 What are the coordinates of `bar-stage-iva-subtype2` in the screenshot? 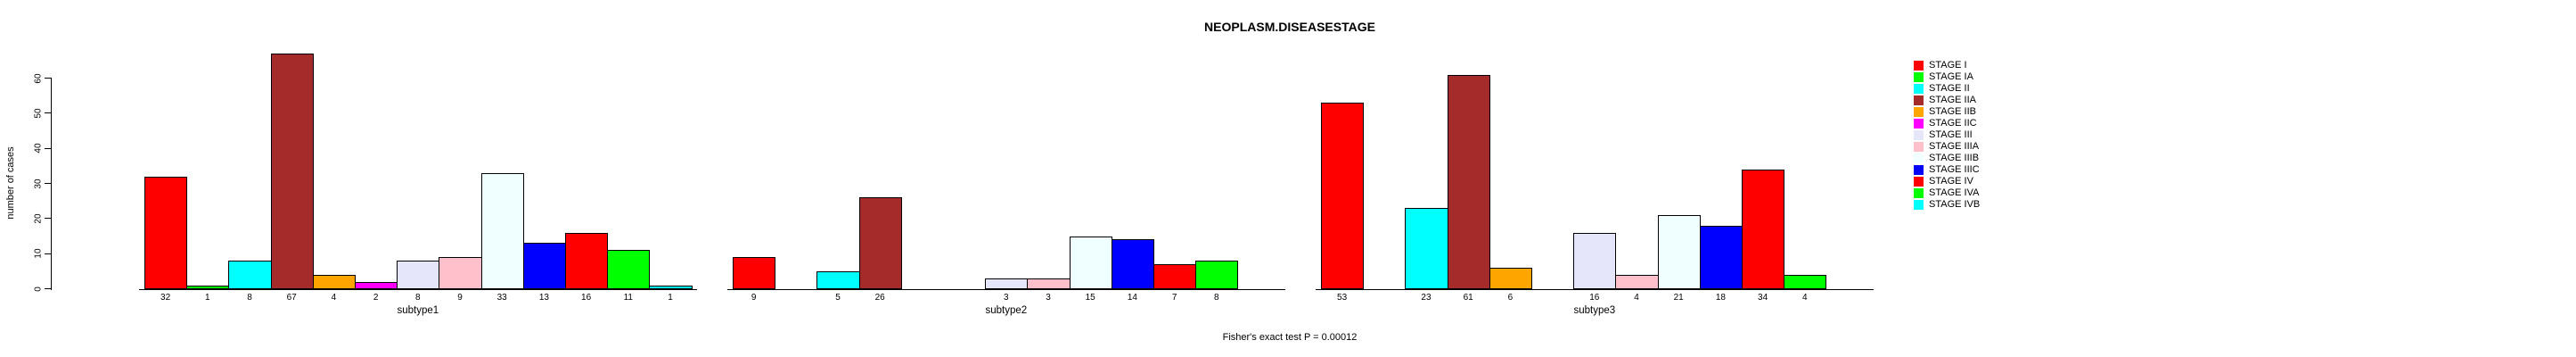 It's located at (1217, 275).